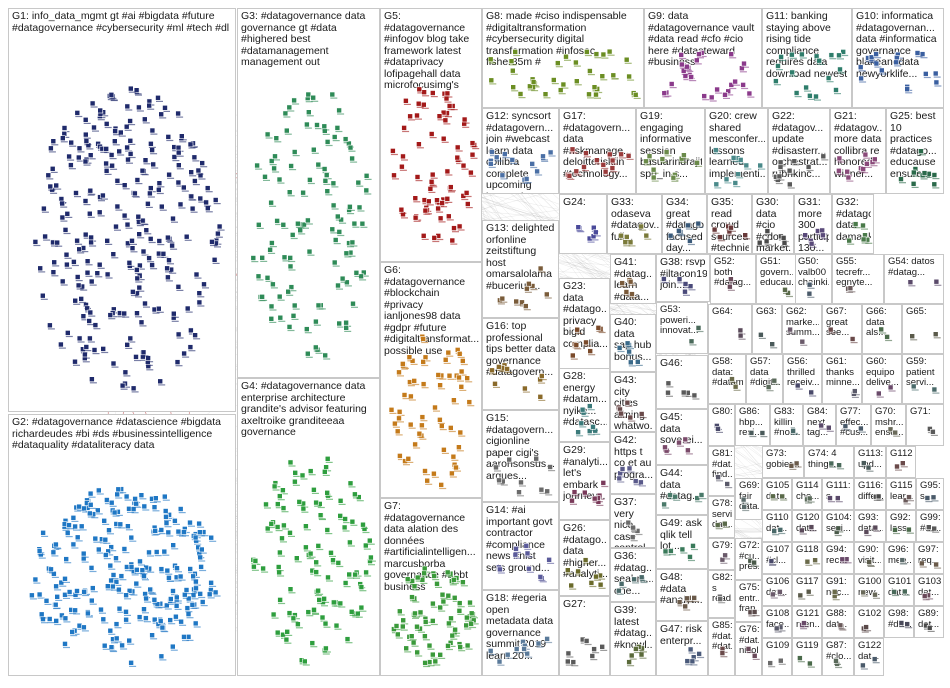  What do you see at coordinates (547, 491) in the screenshot?
I see `node-g15` at bounding box center [547, 491].